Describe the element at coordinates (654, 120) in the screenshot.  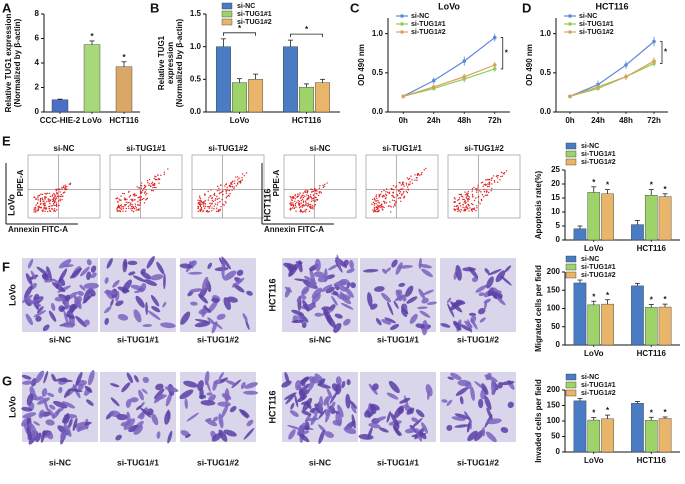
I see `x-tick-label: 72h` at that location.